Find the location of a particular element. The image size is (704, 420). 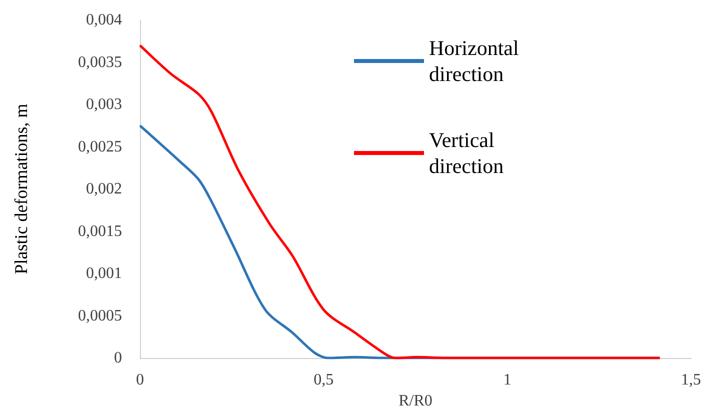

y-tick-label: 0,001 is located at coordinates (104, 273).